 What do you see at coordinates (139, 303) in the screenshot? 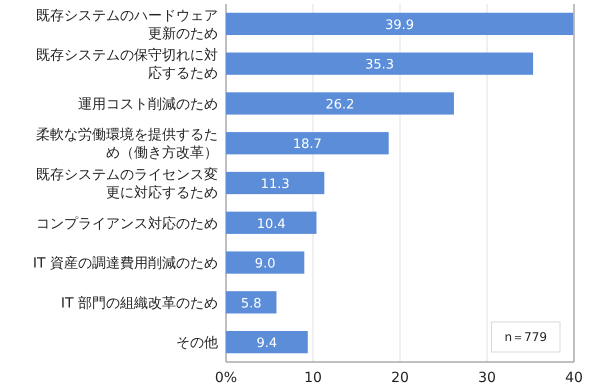
I see `y-tick-label: IT 部門の組織改革のため` at bounding box center [139, 303].